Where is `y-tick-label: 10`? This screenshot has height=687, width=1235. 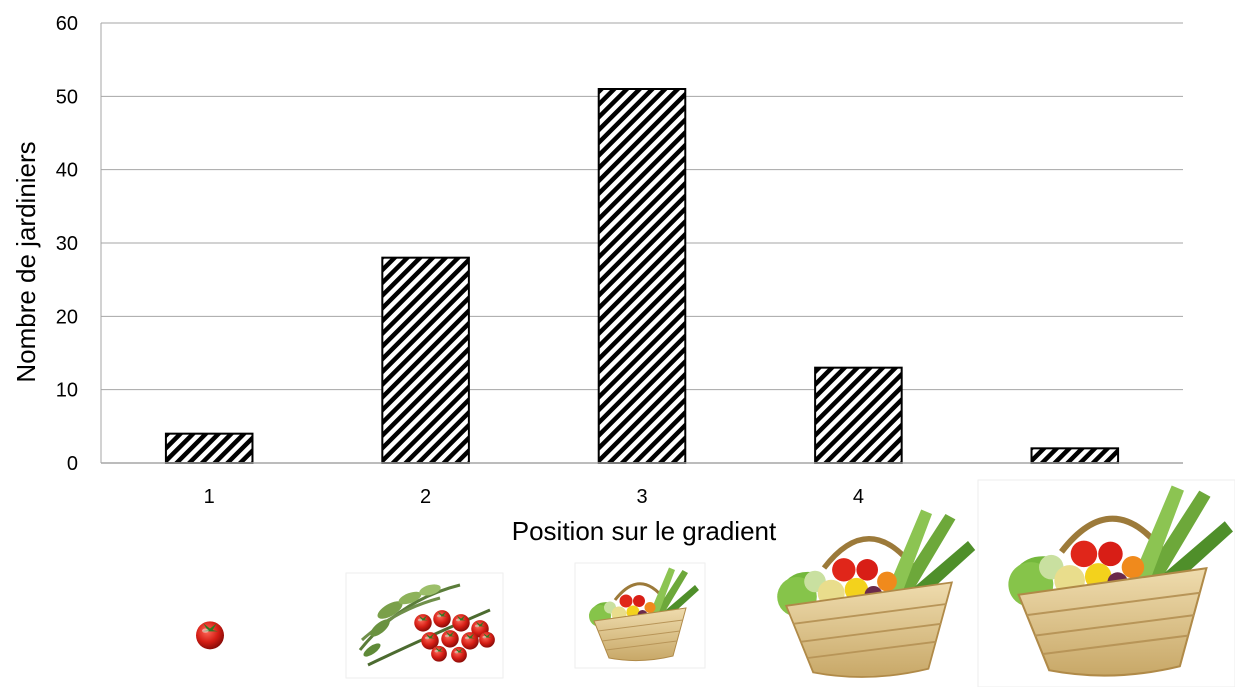 y-tick-label: 10 is located at coordinates (67, 391).